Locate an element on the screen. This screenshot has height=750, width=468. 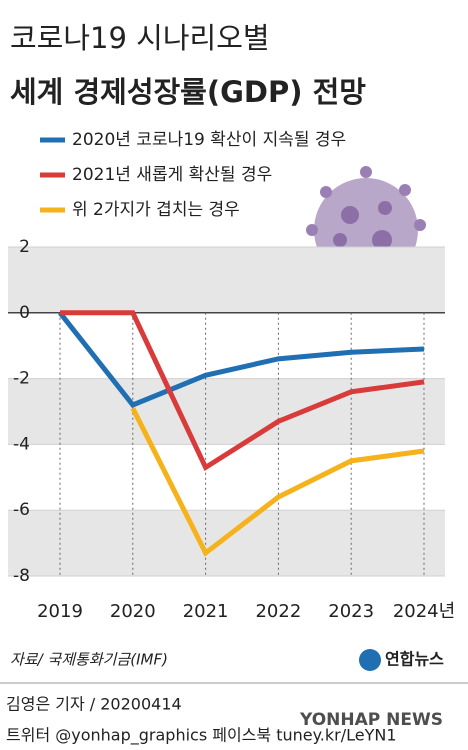
source: 자료/ 국제통화기금(IMF) is located at coordinates (89, 660).